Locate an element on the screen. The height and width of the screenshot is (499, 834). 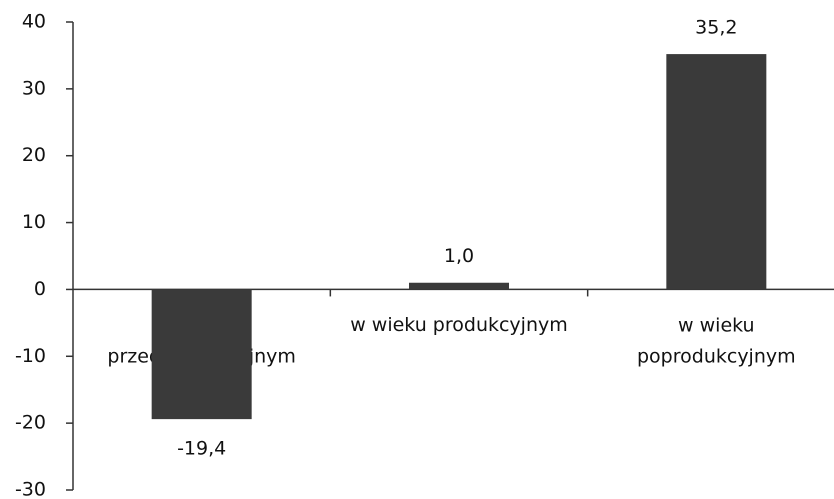
data-label: 1,0 is located at coordinates (459, 256).